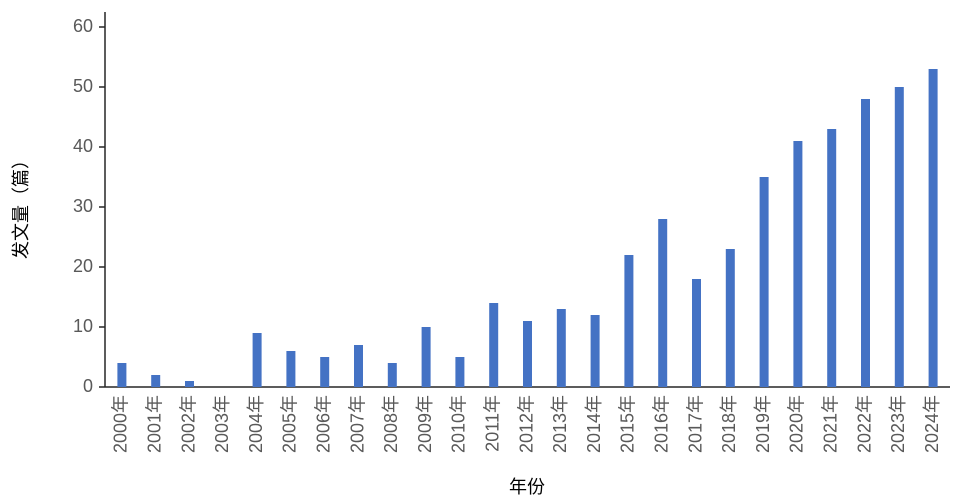 The height and width of the screenshot is (501, 954). What do you see at coordinates (83, 206) in the screenshot?
I see `y-tick-label: 30` at bounding box center [83, 206].